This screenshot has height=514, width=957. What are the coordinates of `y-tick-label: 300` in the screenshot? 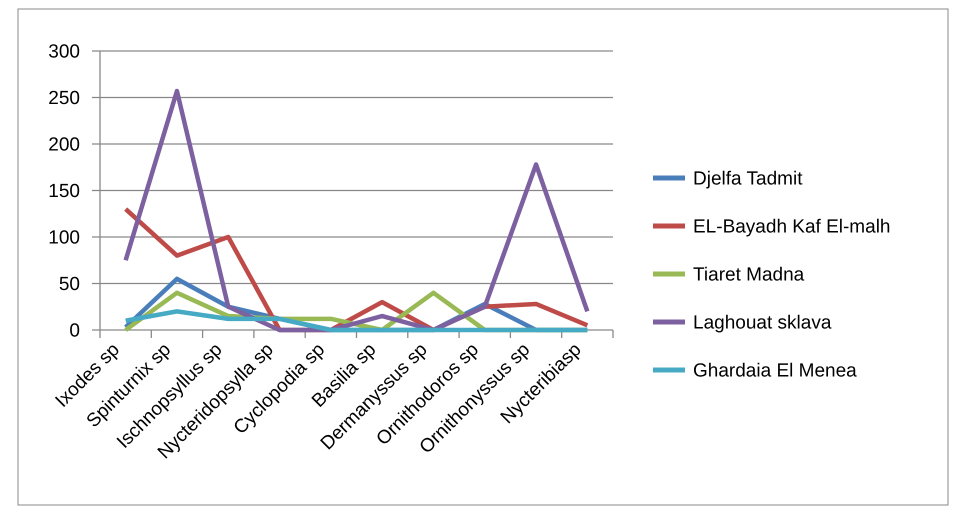 It's located at (64, 52).